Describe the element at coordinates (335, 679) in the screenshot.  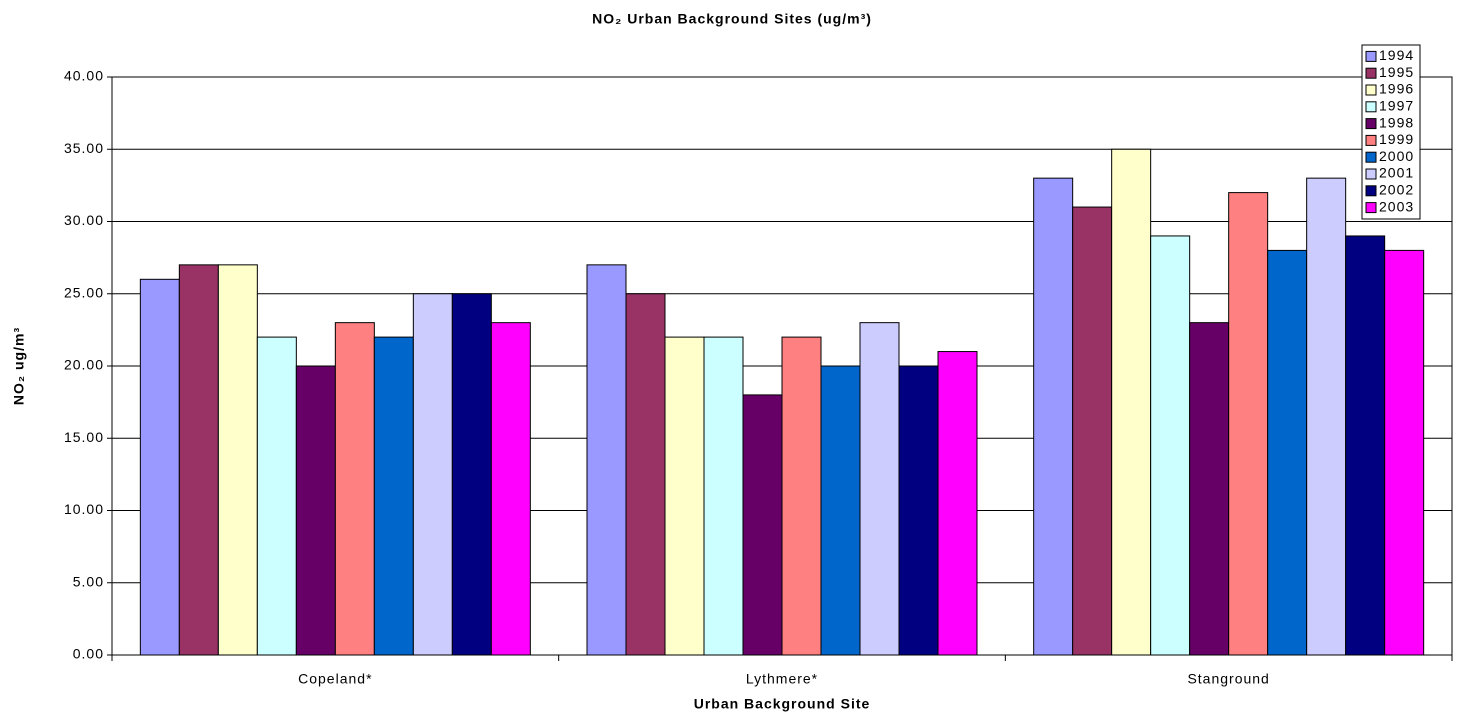
I see `x-tick-label: Copeland*` at that location.